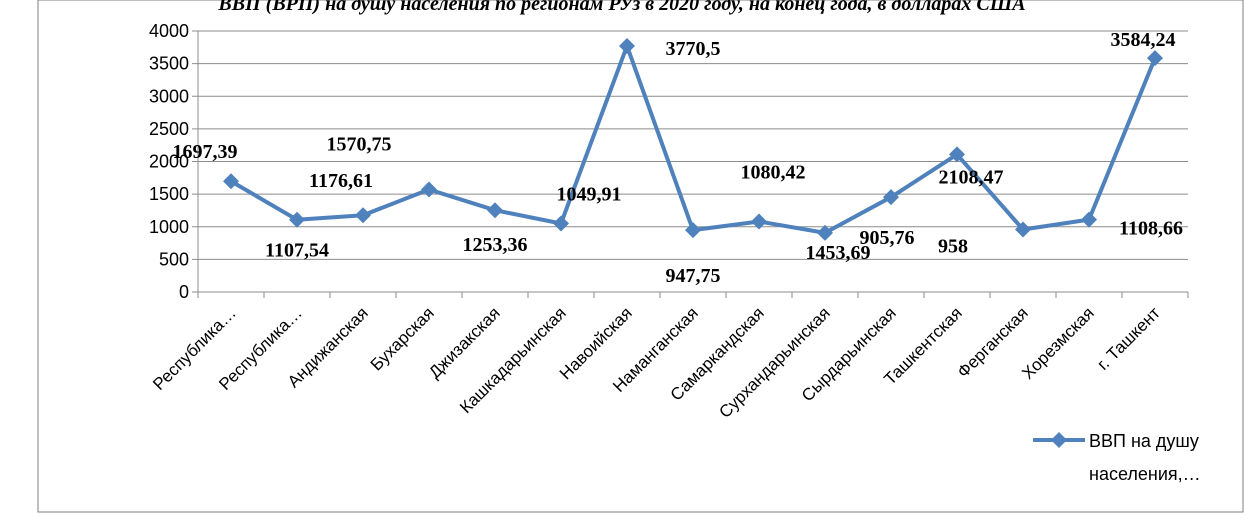  Describe the element at coordinates (169, 227) in the screenshot. I see `y-tick-label: 1000` at that location.